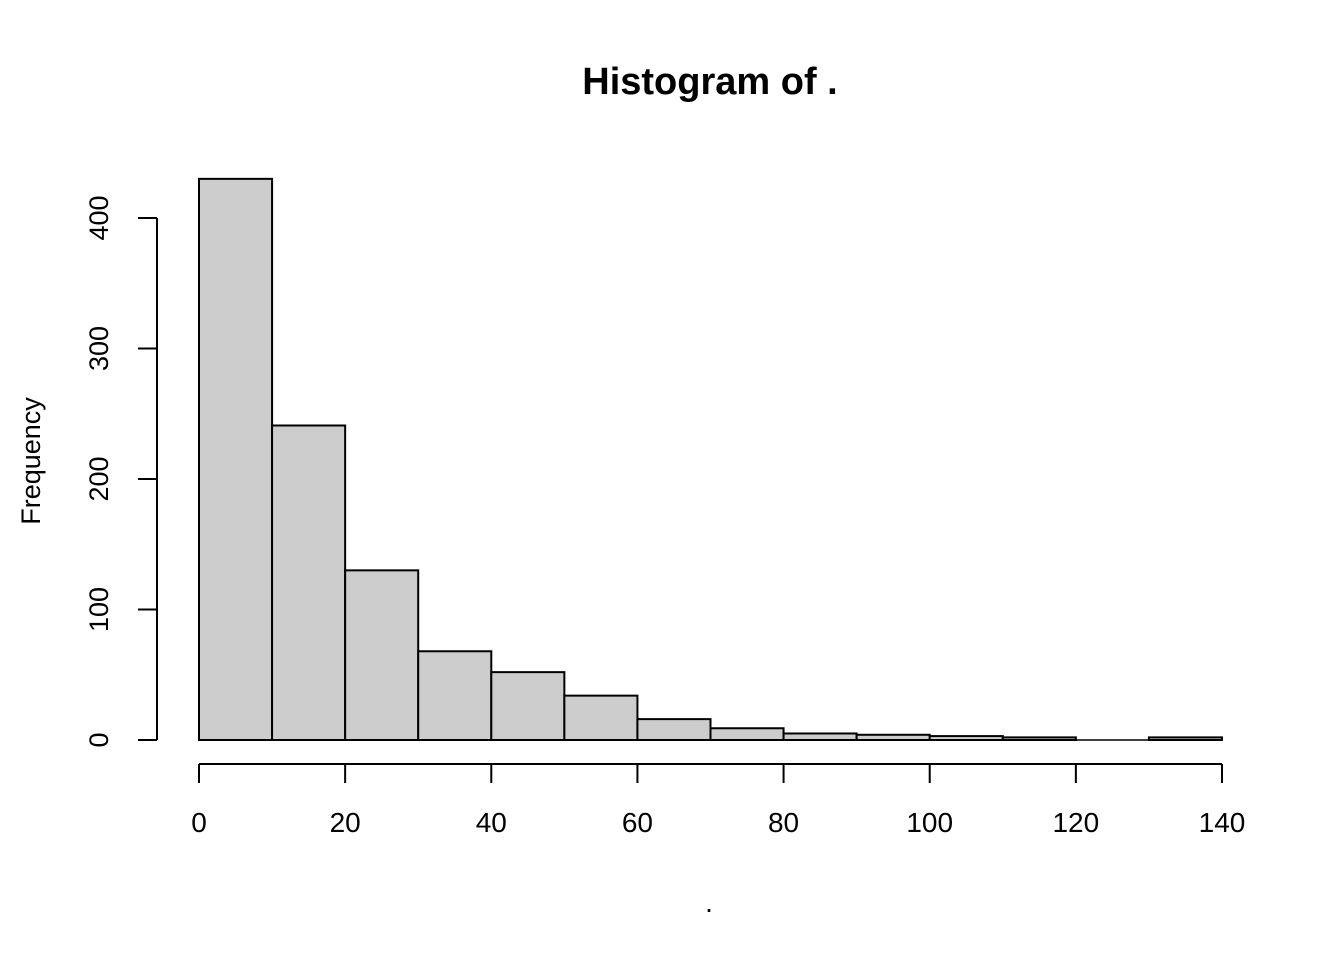 The height and width of the screenshot is (960, 1344). Describe the element at coordinates (99, 739) in the screenshot. I see `y-tick-label: 0` at that location.